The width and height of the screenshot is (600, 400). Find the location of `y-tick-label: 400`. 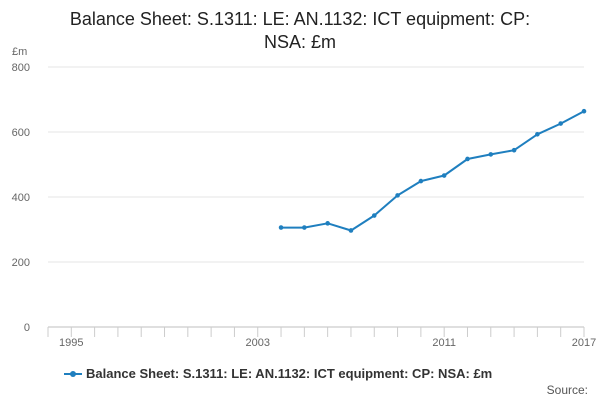

y-tick-label: 400 is located at coordinates (21, 198).